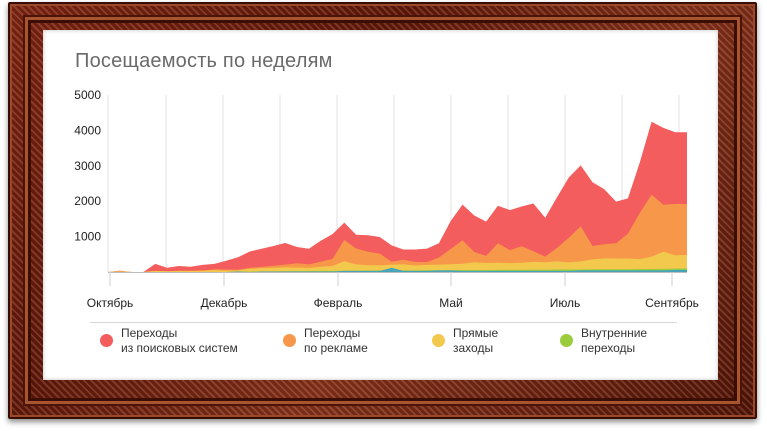 Image resolution: width=767 pixels, height=431 pixels. What do you see at coordinates (338, 303) in the screenshot?
I see `x-tick-label: Февраль` at bounding box center [338, 303].